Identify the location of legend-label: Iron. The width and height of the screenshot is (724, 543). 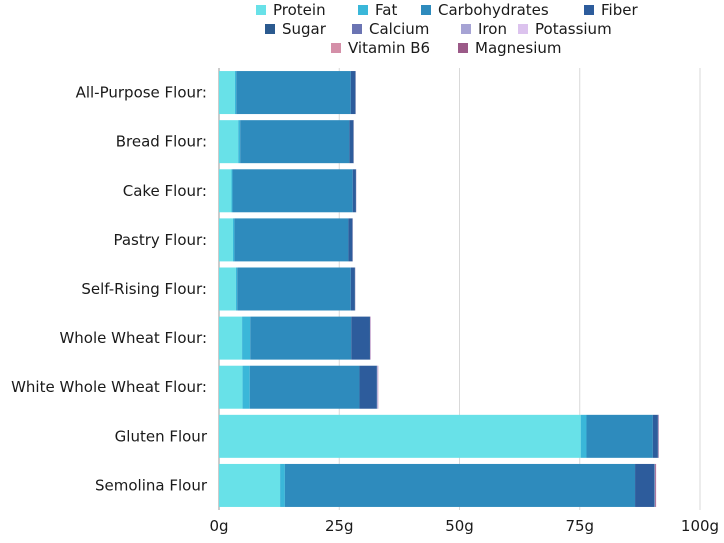
(492, 29).